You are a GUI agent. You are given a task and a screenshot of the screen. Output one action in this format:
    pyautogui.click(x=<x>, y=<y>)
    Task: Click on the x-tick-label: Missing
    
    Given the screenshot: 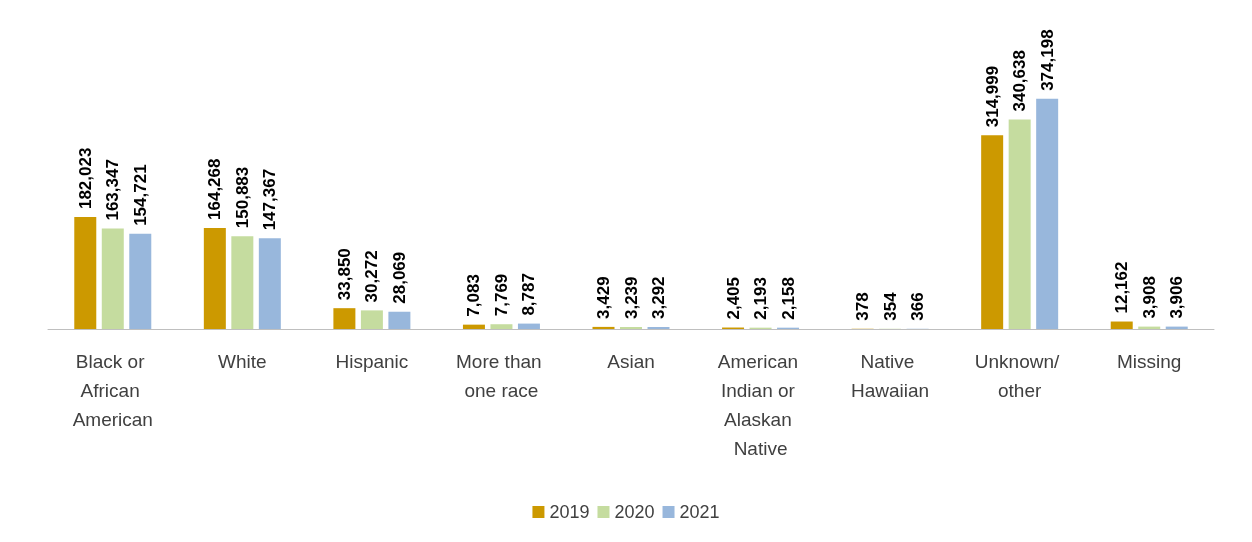 What is the action you would take?
    pyautogui.click(x=1149, y=361)
    